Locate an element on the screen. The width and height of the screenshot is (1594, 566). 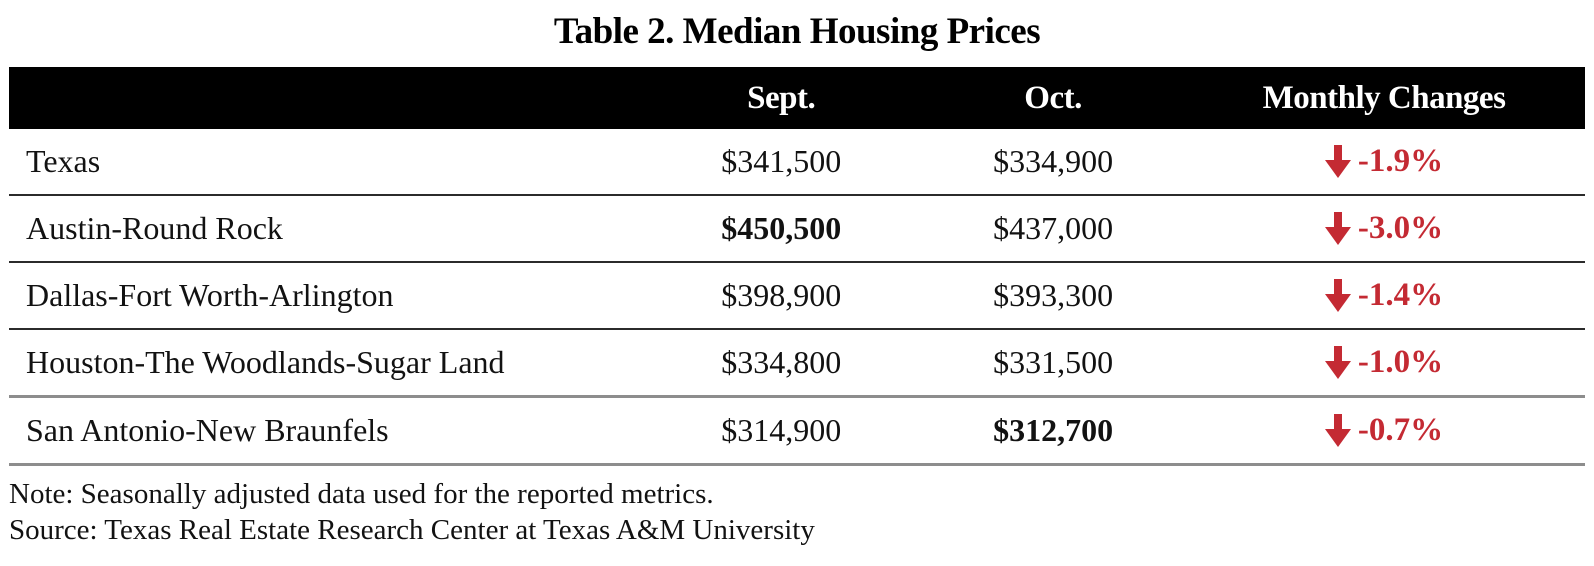
monthly-change-value: -1.9% is located at coordinates (1400, 161).